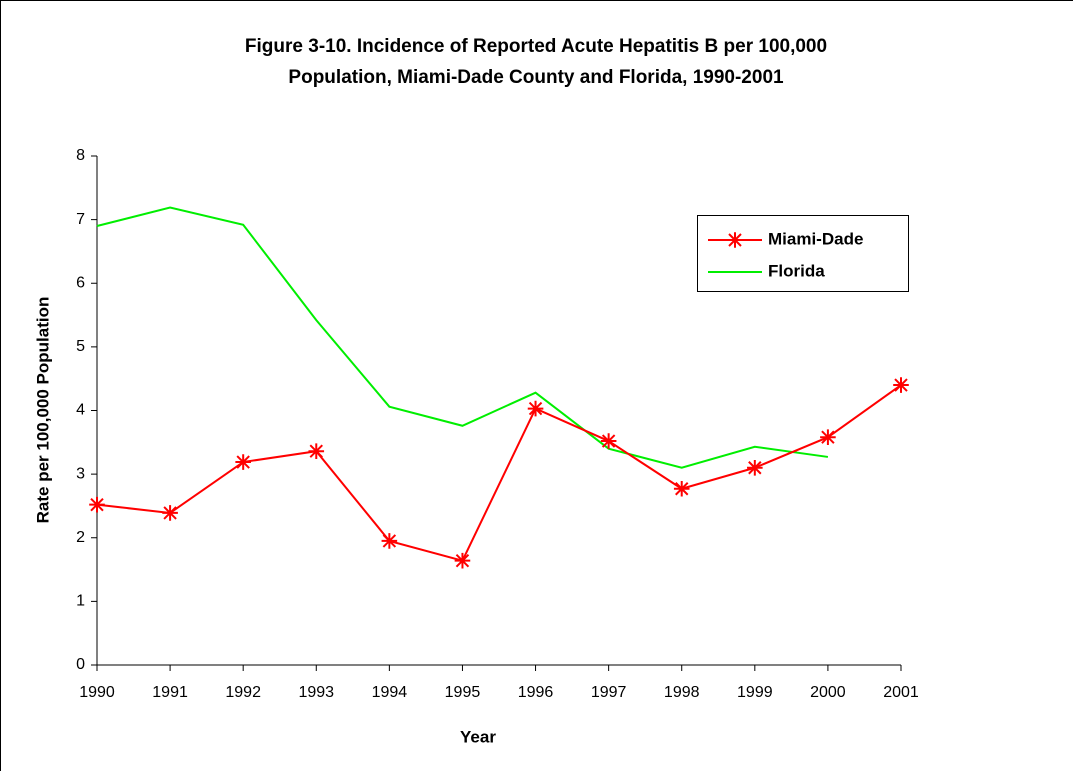 This screenshot has height=771, width=1073. Describe the element at coordinates (735, 240) in the screenshot. I see `legend-marker` at that location.